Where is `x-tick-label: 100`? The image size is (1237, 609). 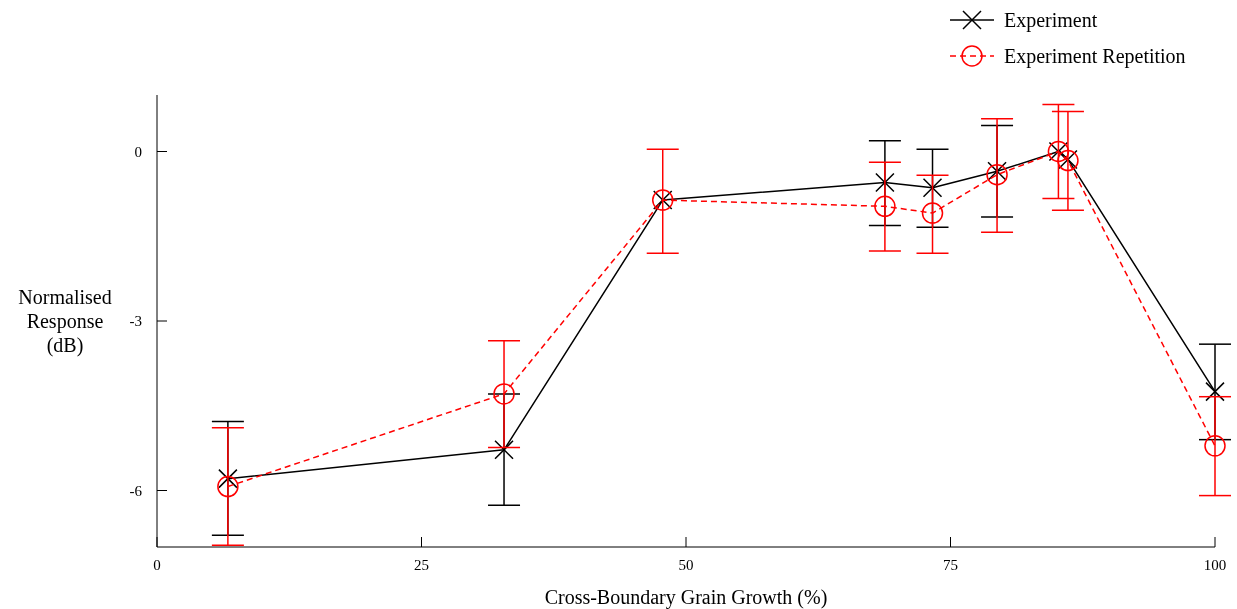
x-tick-label: 100 is located at coordinates (1215, 565).